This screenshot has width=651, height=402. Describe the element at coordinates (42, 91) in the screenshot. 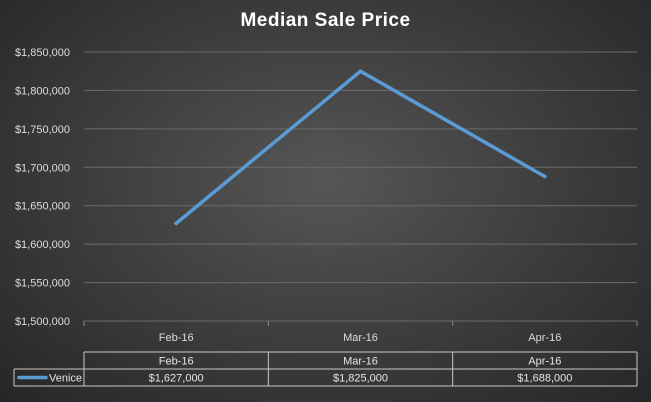

I see `y-tick-label: $1,800,000` at that location.